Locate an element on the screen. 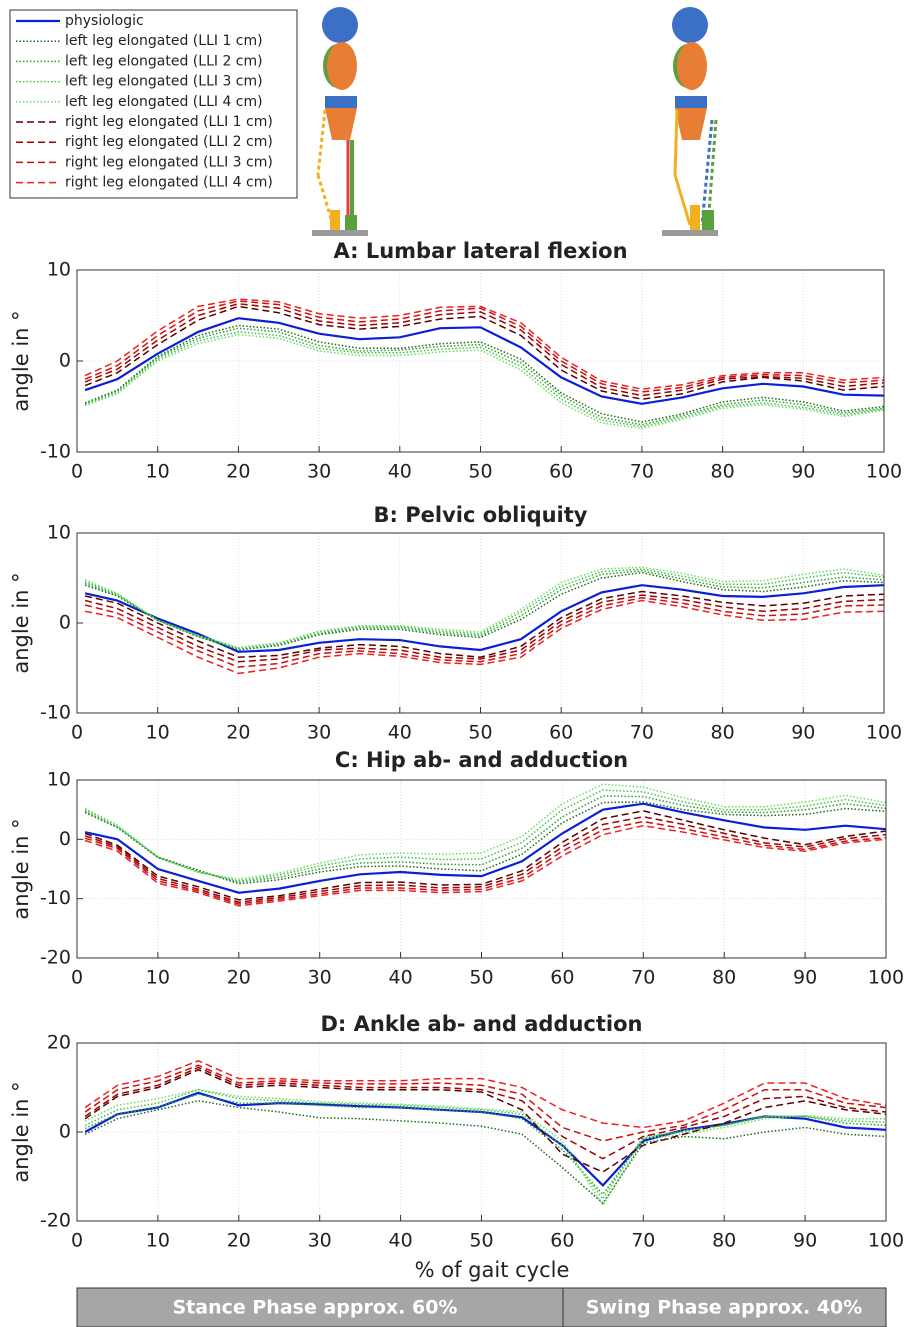 This screenshot has width=912, height=1327. y-tick-label: 20 is located at coordinates (59, 1043).